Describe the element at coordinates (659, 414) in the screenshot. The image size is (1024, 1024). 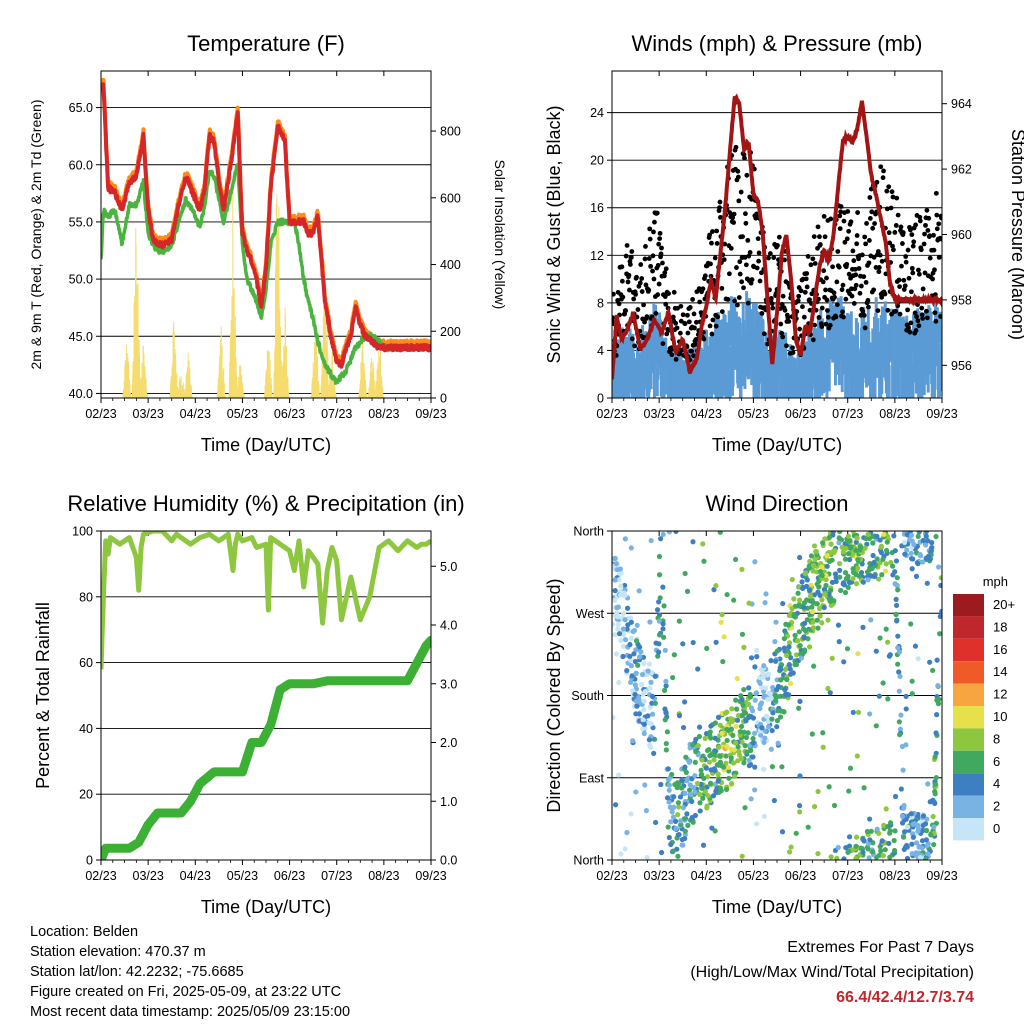
I see `x-tick-label: 03/23` at that location.